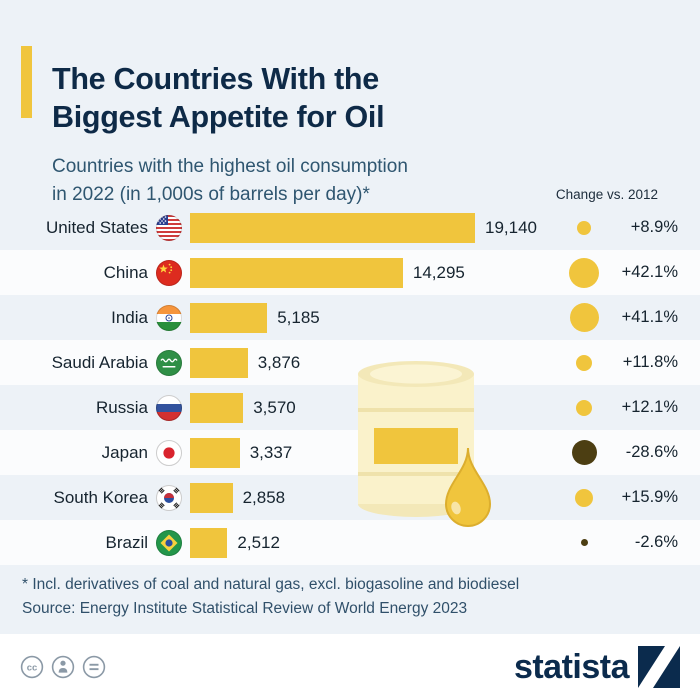  I want to click on change-percent-label: +8.9%, so click(654, 227).